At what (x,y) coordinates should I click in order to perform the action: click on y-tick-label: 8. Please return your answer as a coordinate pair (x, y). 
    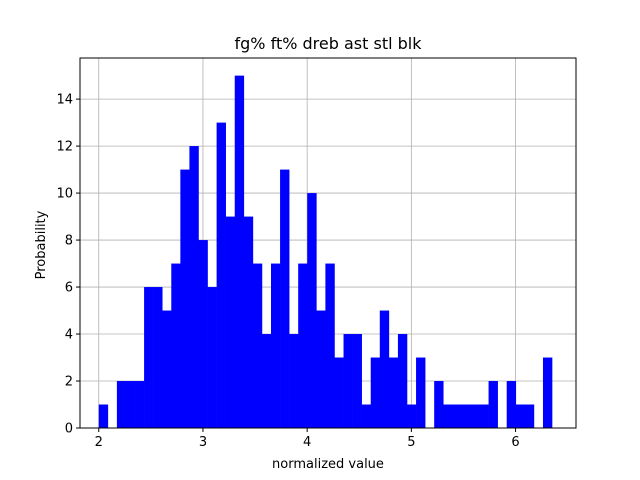
    Looking at the image, I should click on (69, 241).